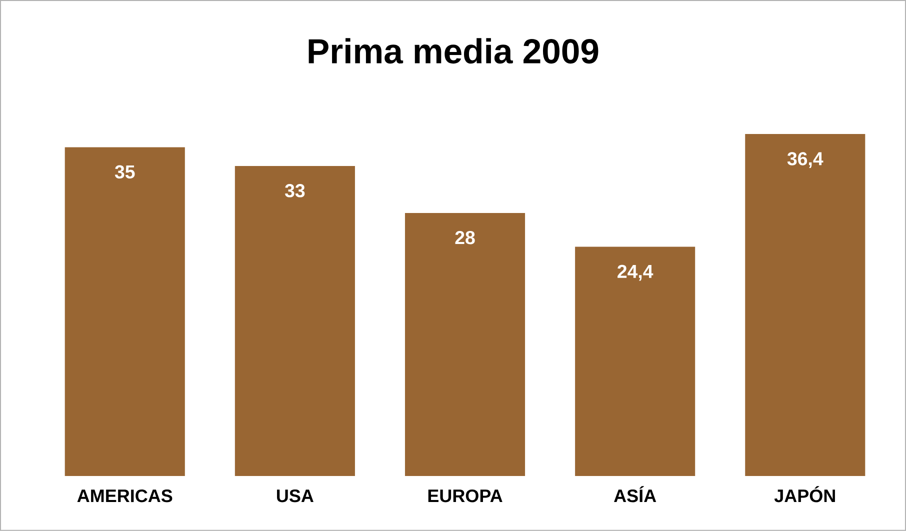 The width and height of the screenshot is (906, 531). Describe the element at coordinates (635, 494) in the screenshot. I see `x-tick-label: ASÍA` at that location.